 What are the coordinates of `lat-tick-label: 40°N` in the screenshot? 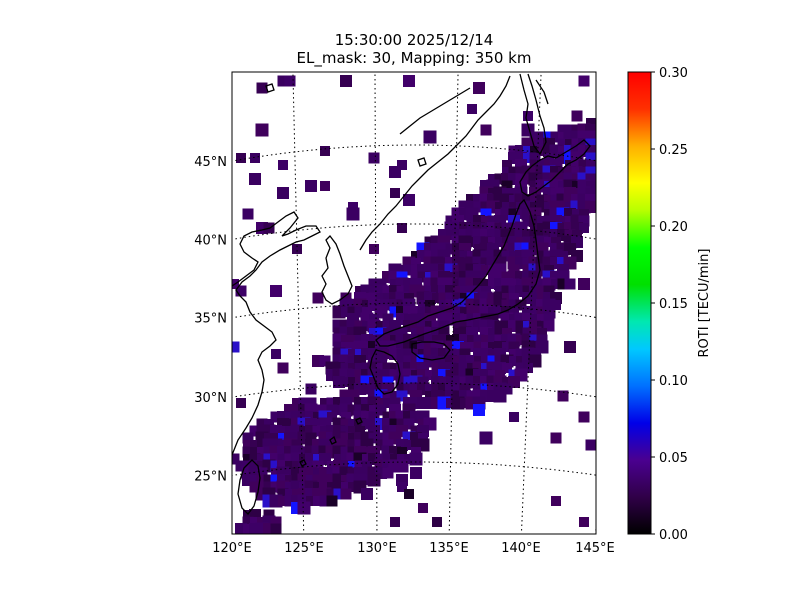 It's located at (210, 240).